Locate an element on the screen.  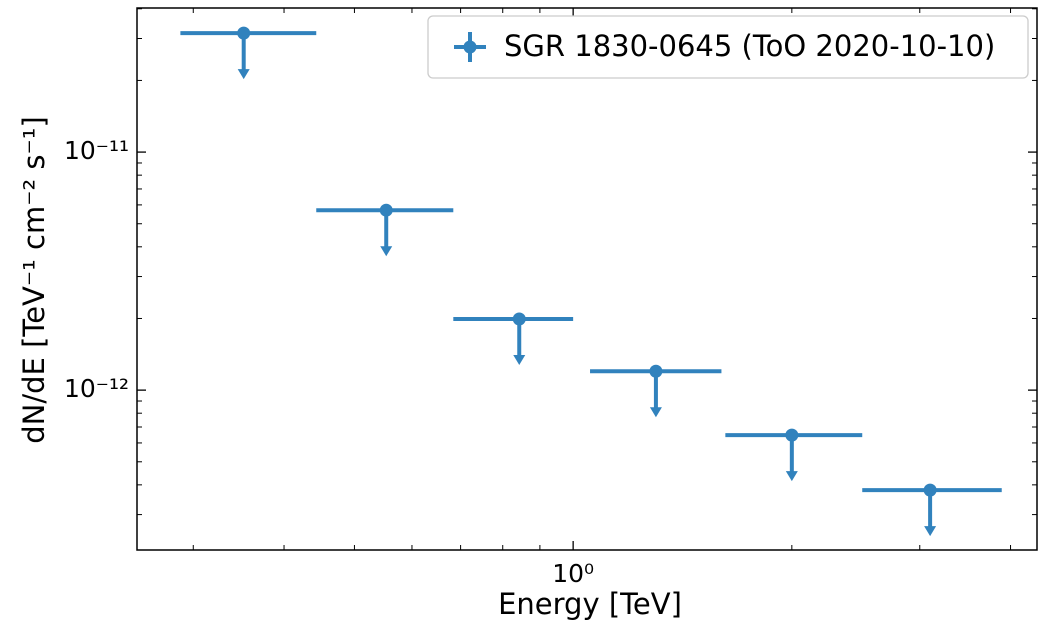
legend-frame is located at coordinates (728, 47).